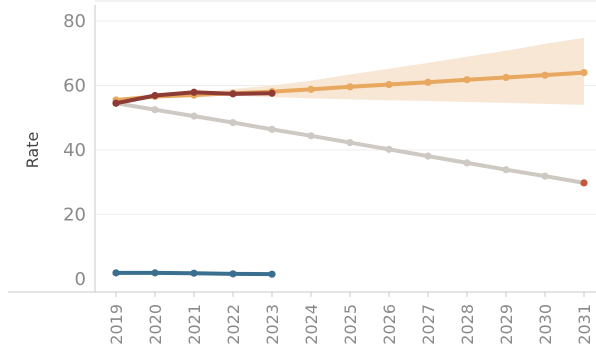 This screenshot has width=596, height=351. I want to click on observed-point-2020, so click(155, 95).